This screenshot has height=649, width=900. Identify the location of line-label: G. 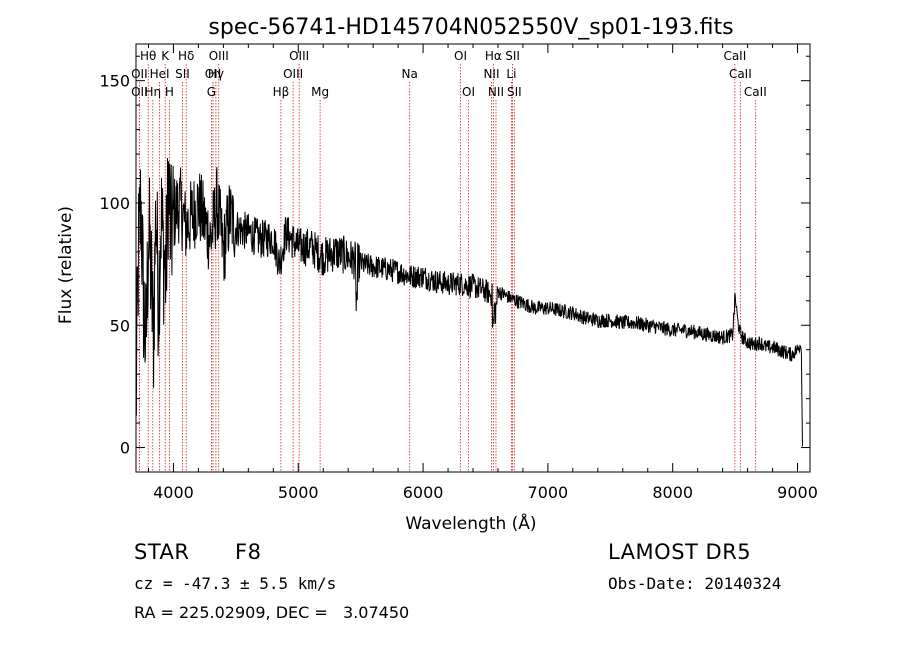
(211, 92).